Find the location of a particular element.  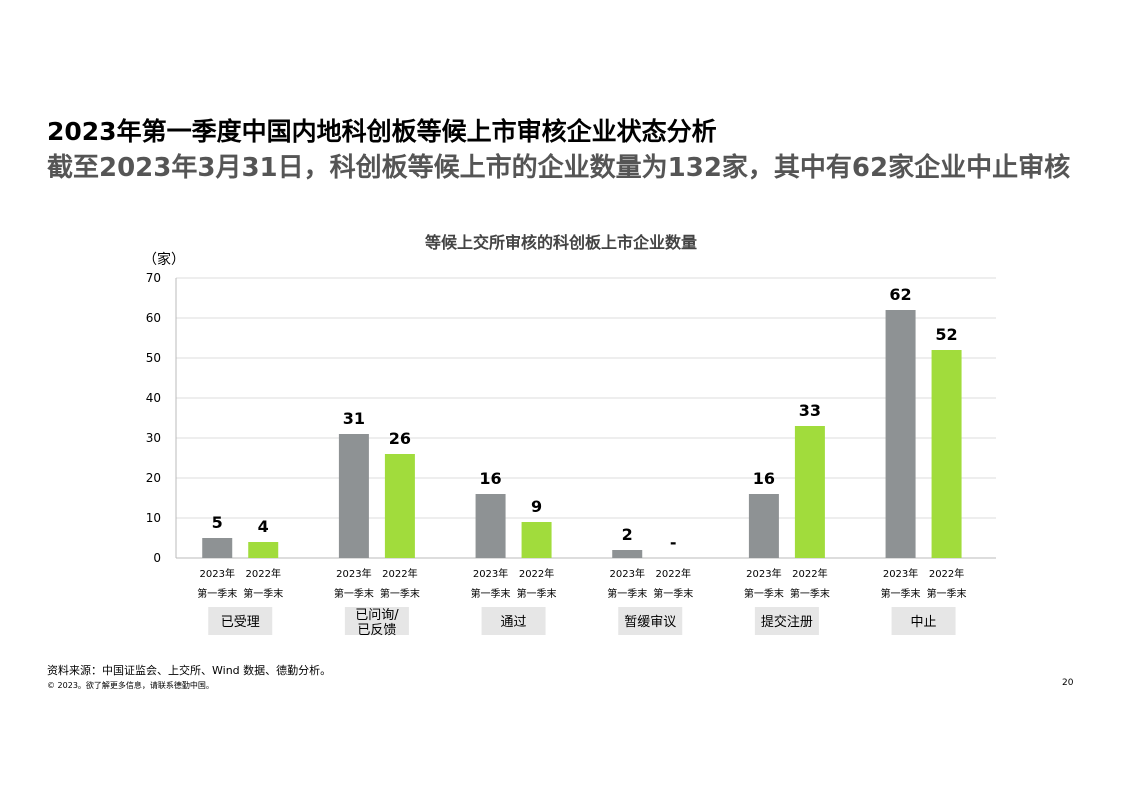

category-label: 已受理 is located at coordinates (240, 622).